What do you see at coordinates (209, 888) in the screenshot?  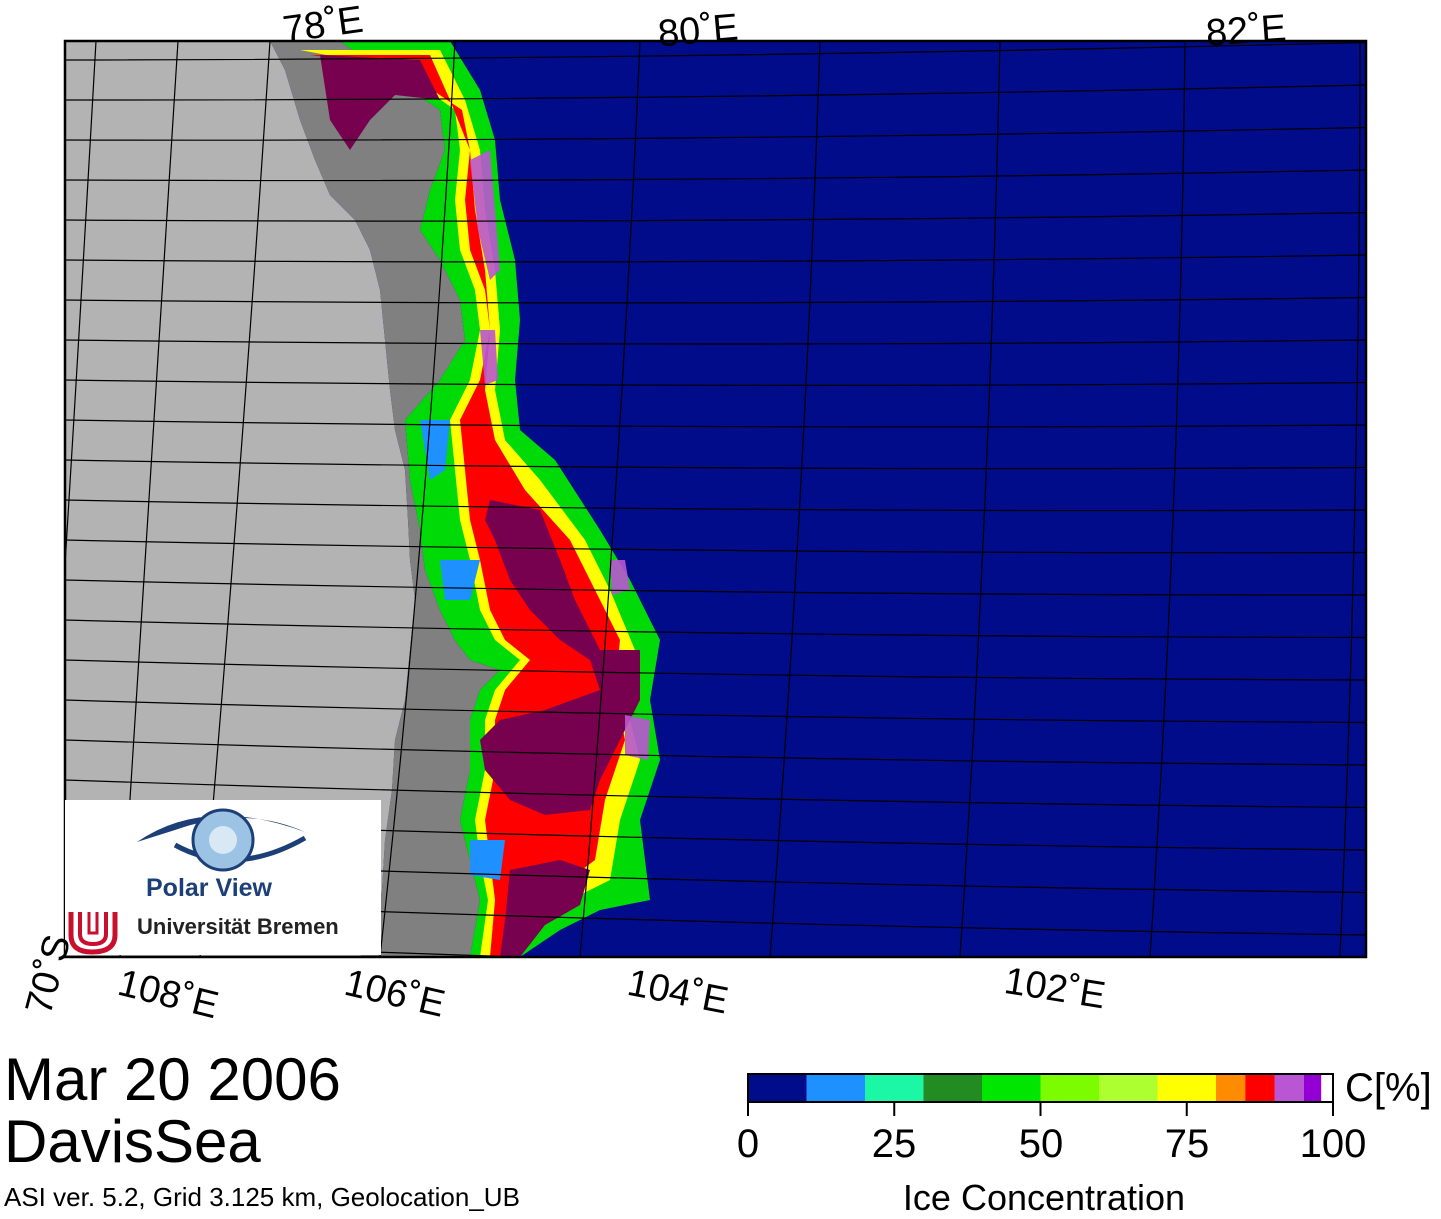 I see `logo-title: Polar View` at bounding box center [209, 888].